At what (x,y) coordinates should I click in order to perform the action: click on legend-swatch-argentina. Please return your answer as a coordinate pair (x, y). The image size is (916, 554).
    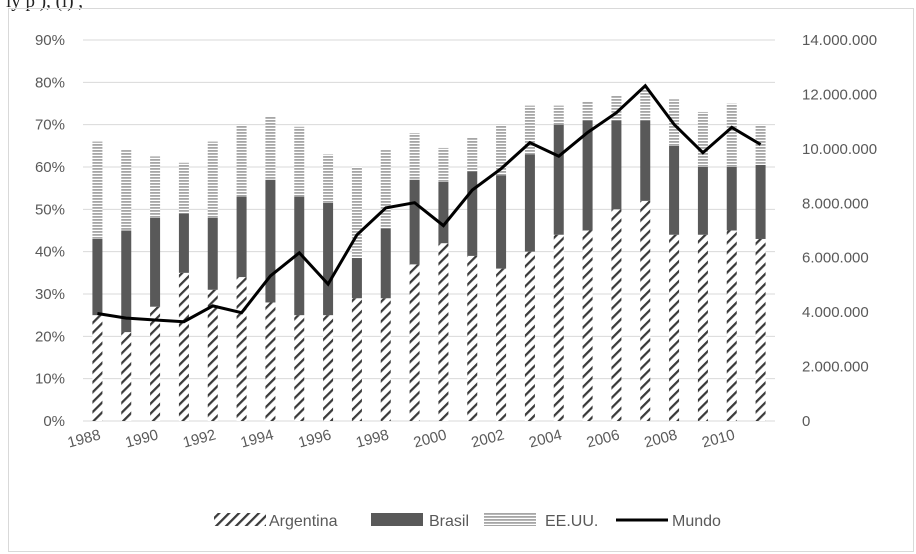
    Looking at the image, I should click on (240, 519).